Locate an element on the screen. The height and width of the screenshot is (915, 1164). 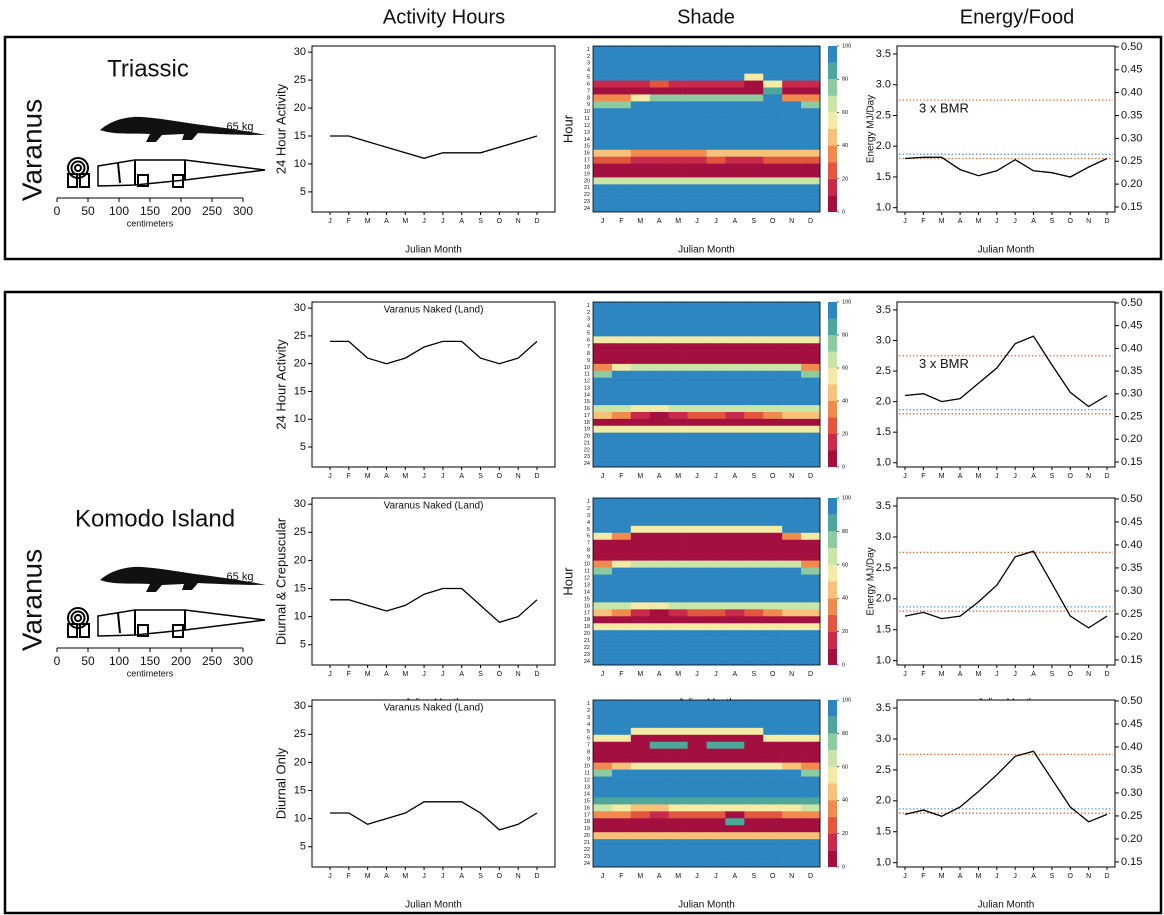
plot-frame is located at coordinates (433, 384).